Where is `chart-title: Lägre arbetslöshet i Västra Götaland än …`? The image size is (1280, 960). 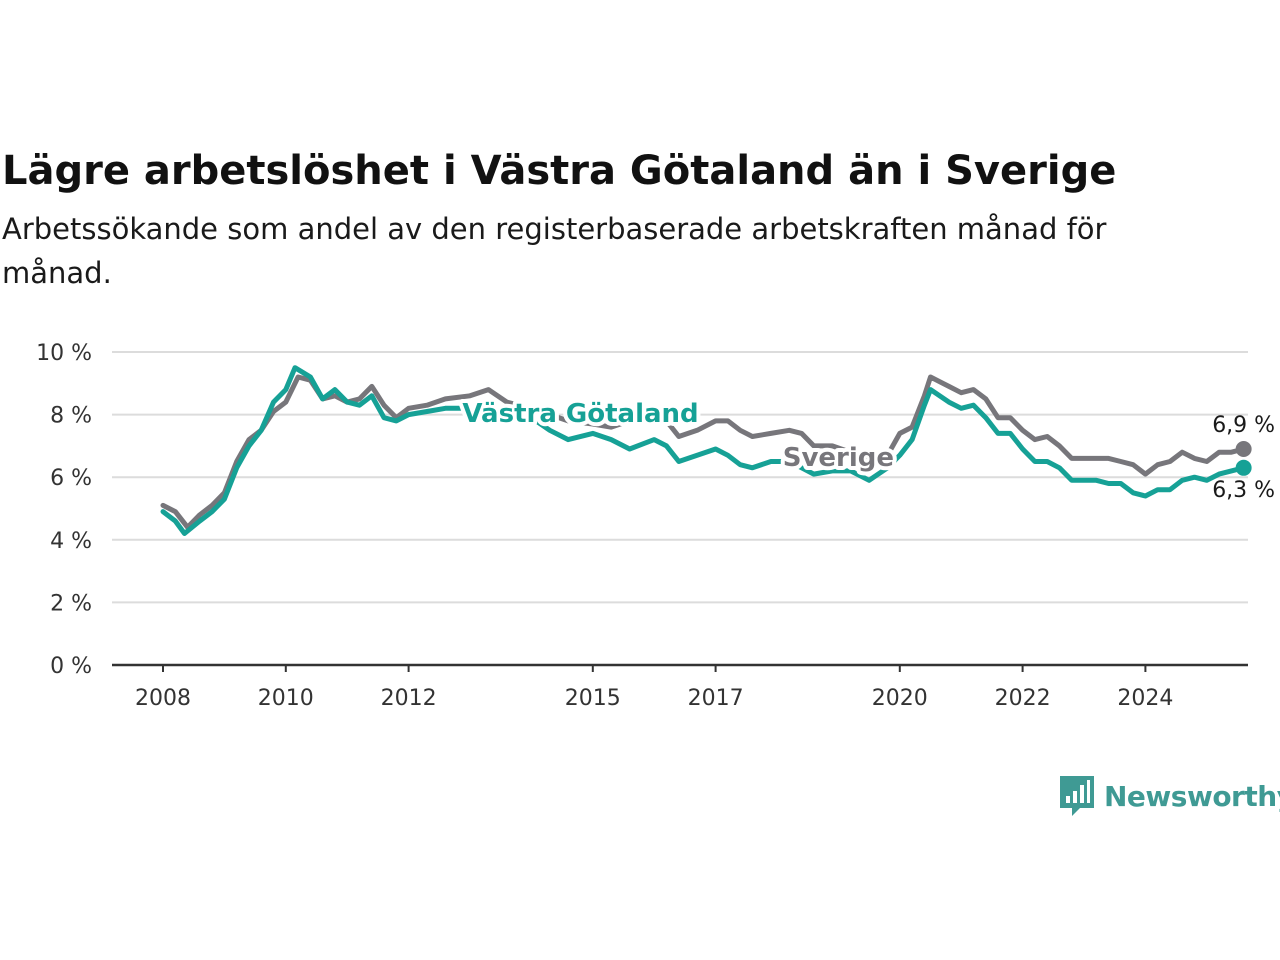
chart-title: Lägre arbetslöshet i Västra Götaland än … is located at coordinates (559, 171).